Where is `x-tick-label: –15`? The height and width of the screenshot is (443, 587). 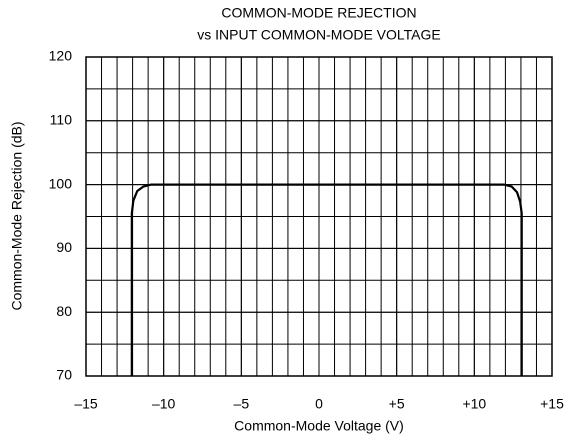 x-tick-label: –15 is located at coordinates (86, 404).